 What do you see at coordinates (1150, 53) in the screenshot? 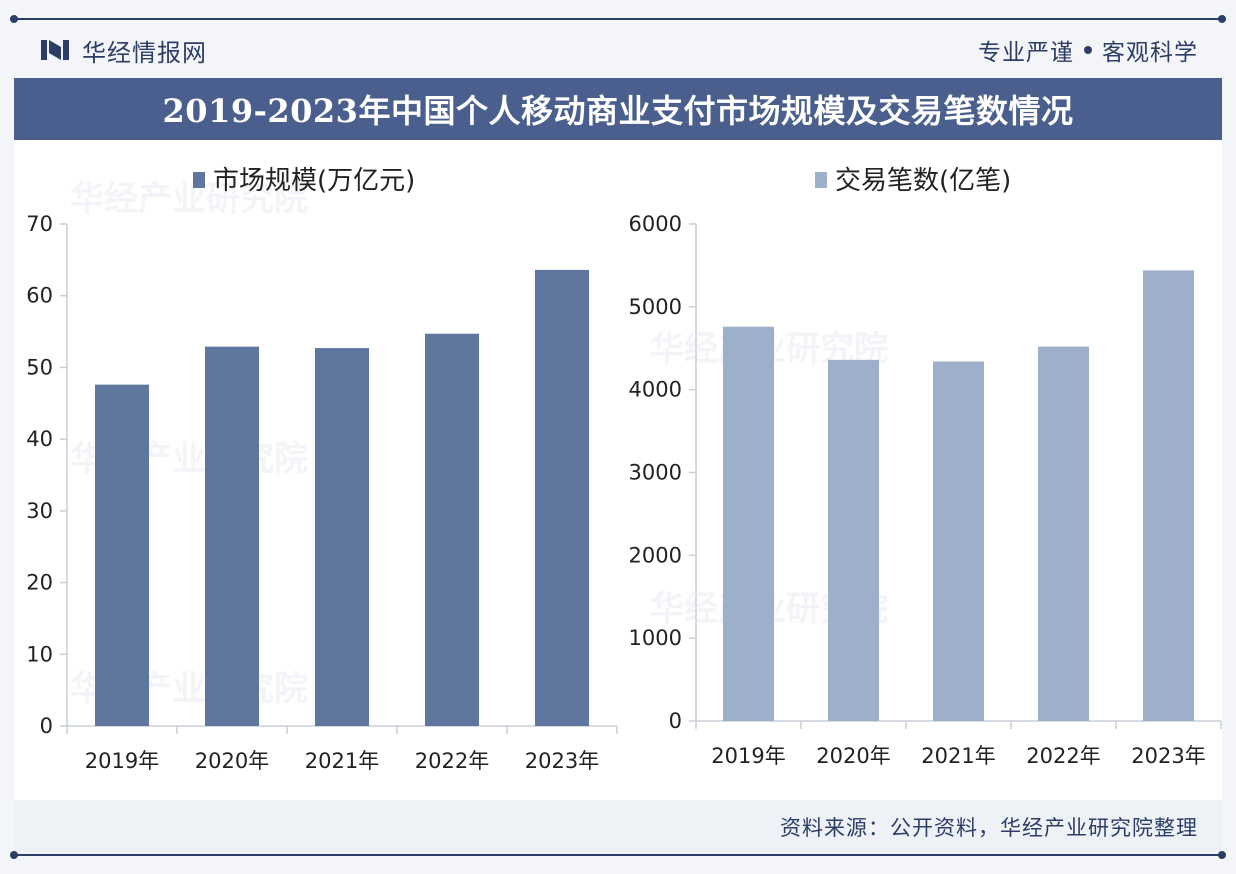
I see `slogan-right: 客观科学` at bounding box center [1150, 53].